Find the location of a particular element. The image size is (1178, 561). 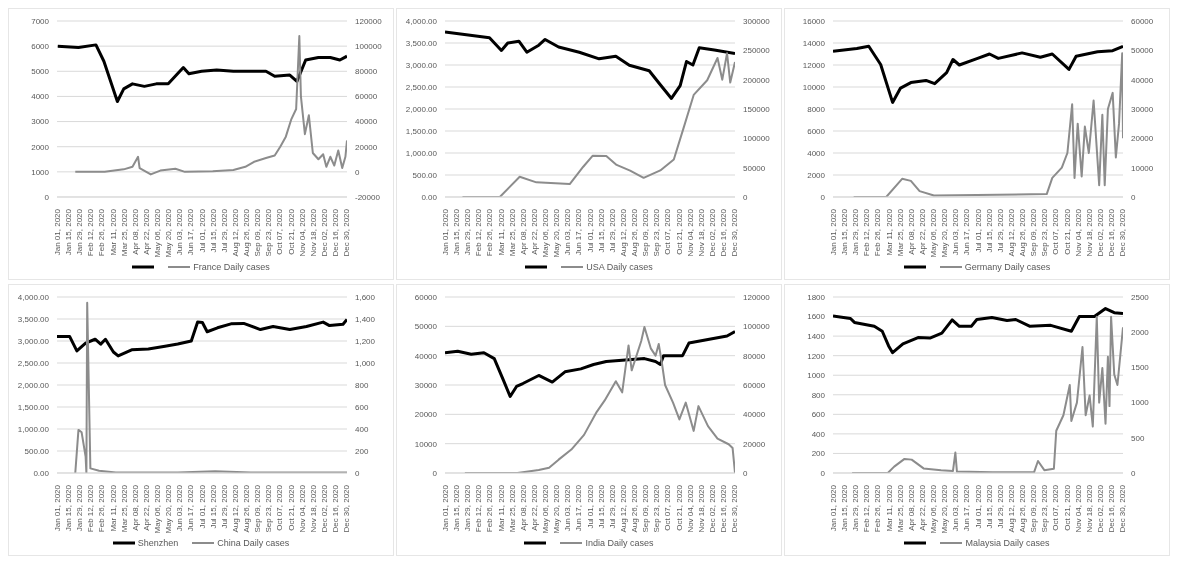

x-tick-label: Oct 21, 2020 is located at coordinates (679, 507).